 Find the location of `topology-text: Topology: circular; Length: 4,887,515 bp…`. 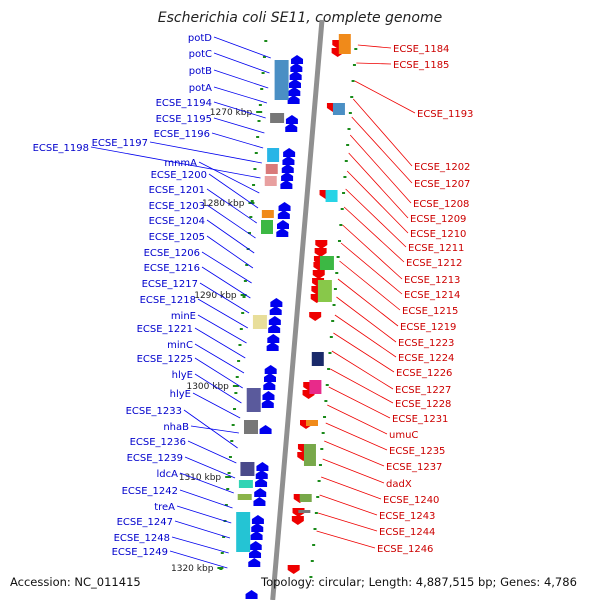

topology-text: Topology: circular; Length: 4,887,515 bp… is located at coordinates (418, 582).